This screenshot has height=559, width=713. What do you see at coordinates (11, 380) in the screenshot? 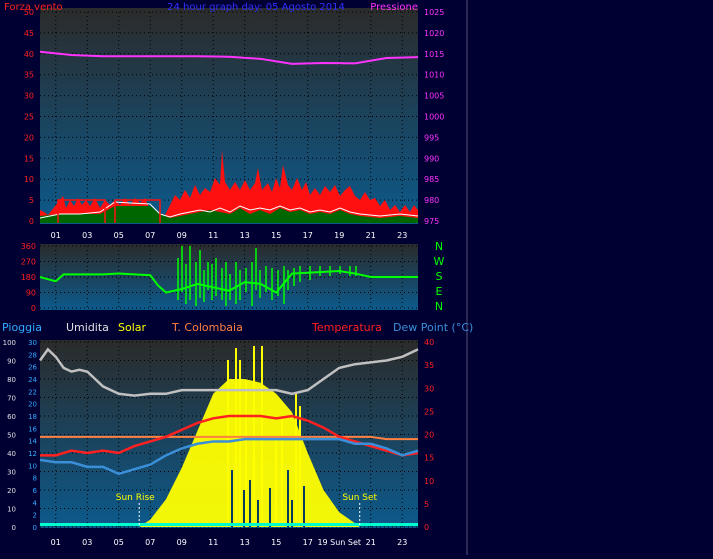
I see `humidity-tick-label: 80` at bounding box center [11, 380].